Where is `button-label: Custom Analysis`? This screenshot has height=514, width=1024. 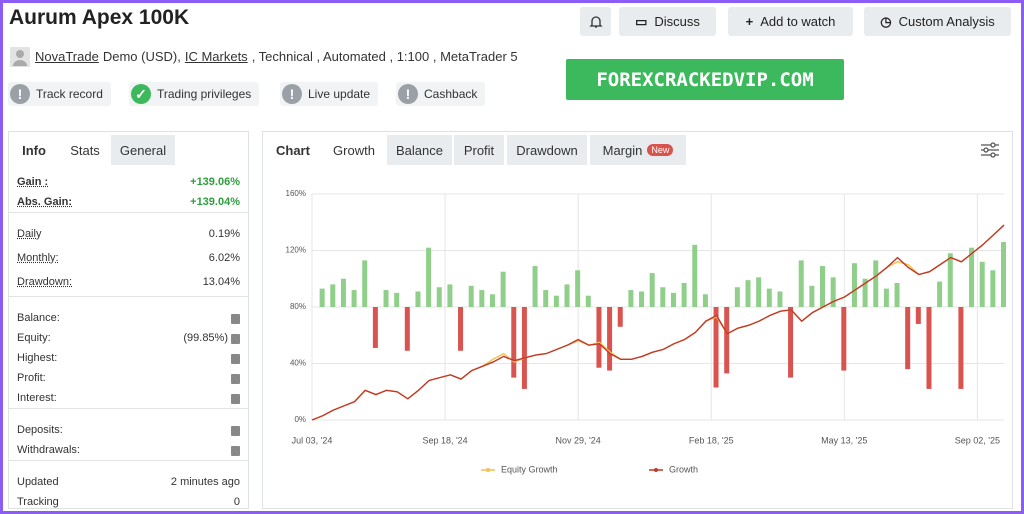
button-label: Custom Analysis is located at coordinates (946, 21).